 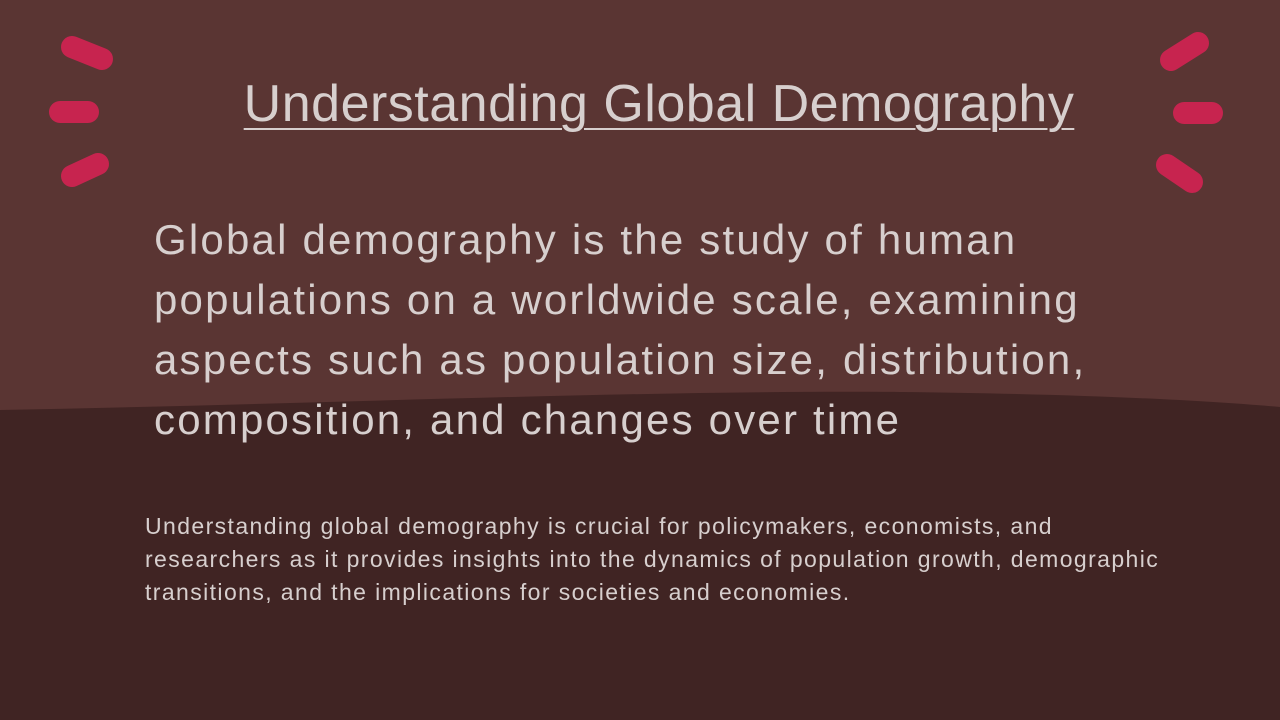 What do you see at coordinates (659, 104) in the screenshot?
I see `slide-title: Understanding Global Demography` at bounding box center [659, 104].